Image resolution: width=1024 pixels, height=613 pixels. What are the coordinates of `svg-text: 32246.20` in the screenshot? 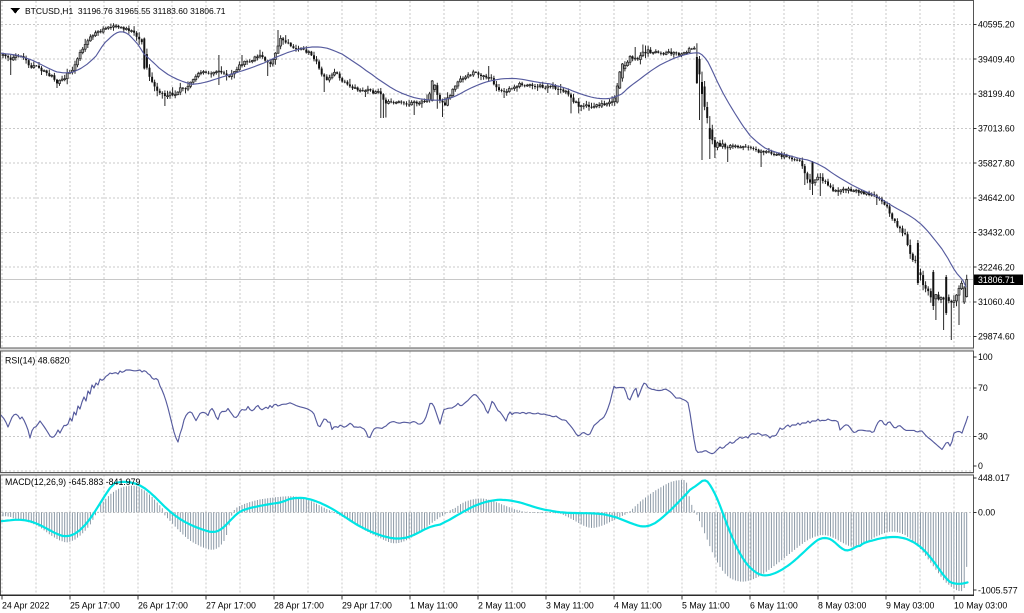 It's located at (996, 267).